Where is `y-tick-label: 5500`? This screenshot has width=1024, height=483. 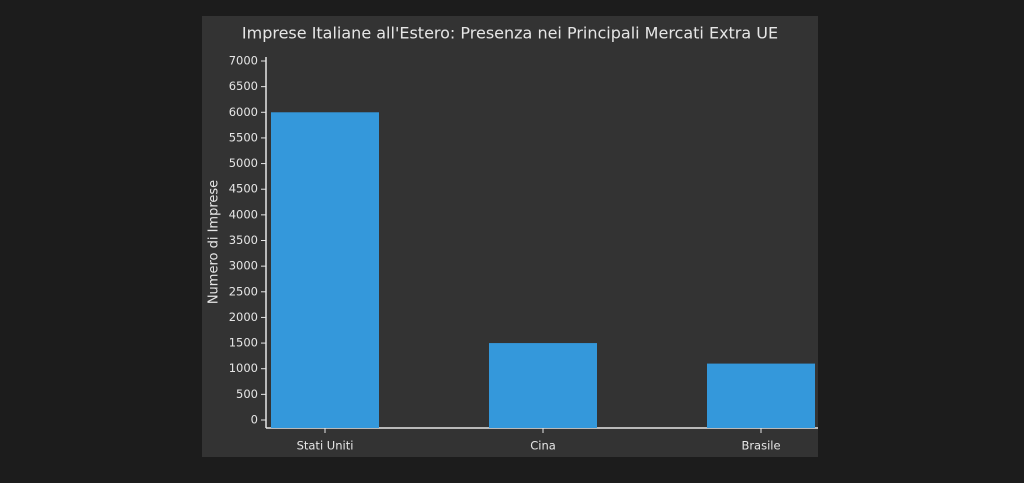 y-tick-label: 5500 is located at coordinates (243, 137).